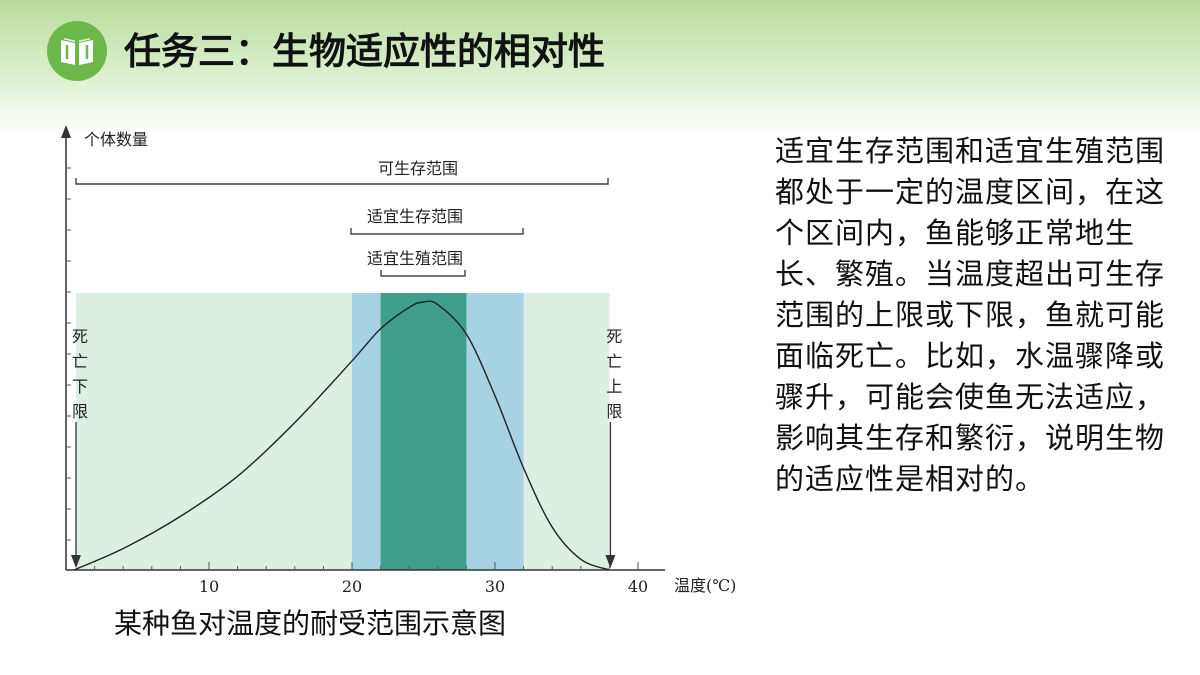 The image size is (1200, 675). Describe the element at coordinates (116, 139) in the screenshot. I see `y-axis-label: 个体数量` at that location.